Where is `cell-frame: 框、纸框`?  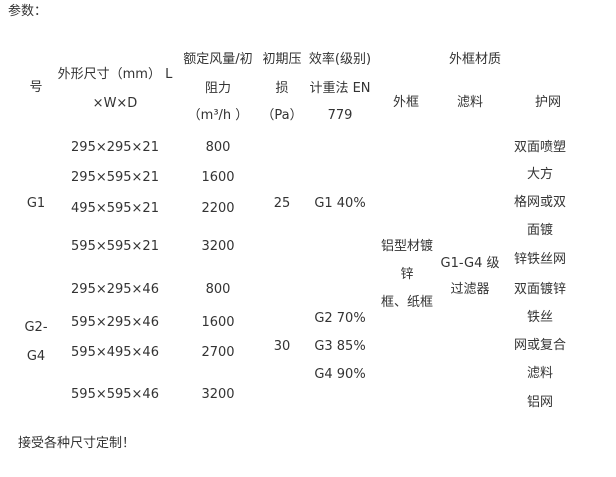
cell-frame: 框、纸框 is located at coordinates (407, 302).